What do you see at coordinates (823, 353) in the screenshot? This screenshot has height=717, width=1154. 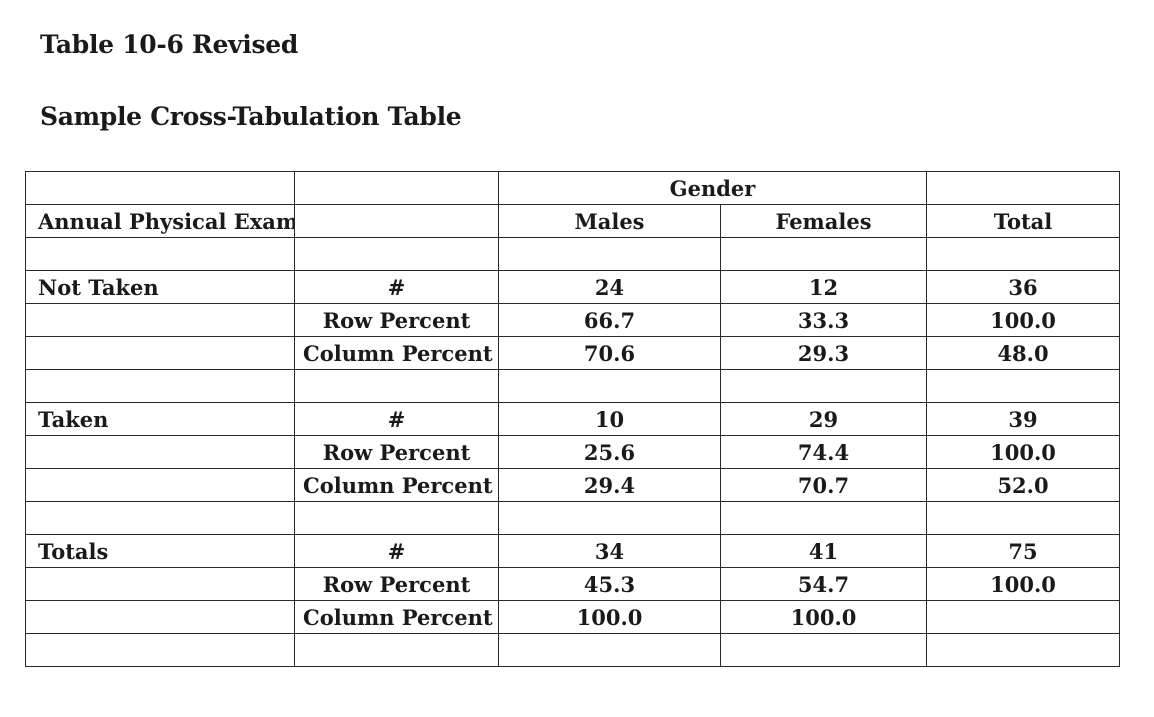 I see `females-cell: 29.3` at bounding box center [823, 353].